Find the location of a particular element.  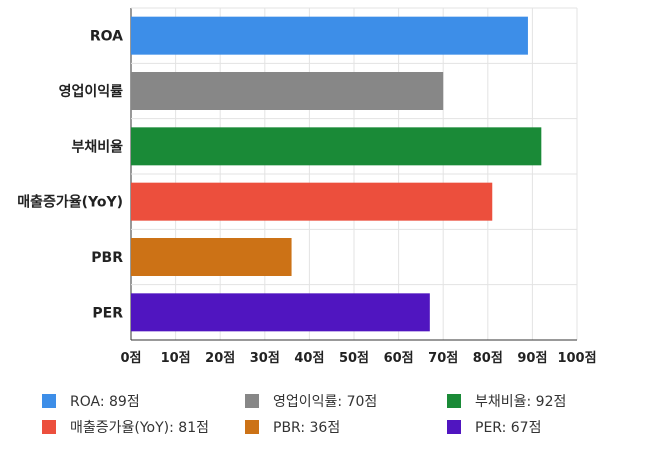

x-tick-label: 80점 is located at coordinates (488, 358).